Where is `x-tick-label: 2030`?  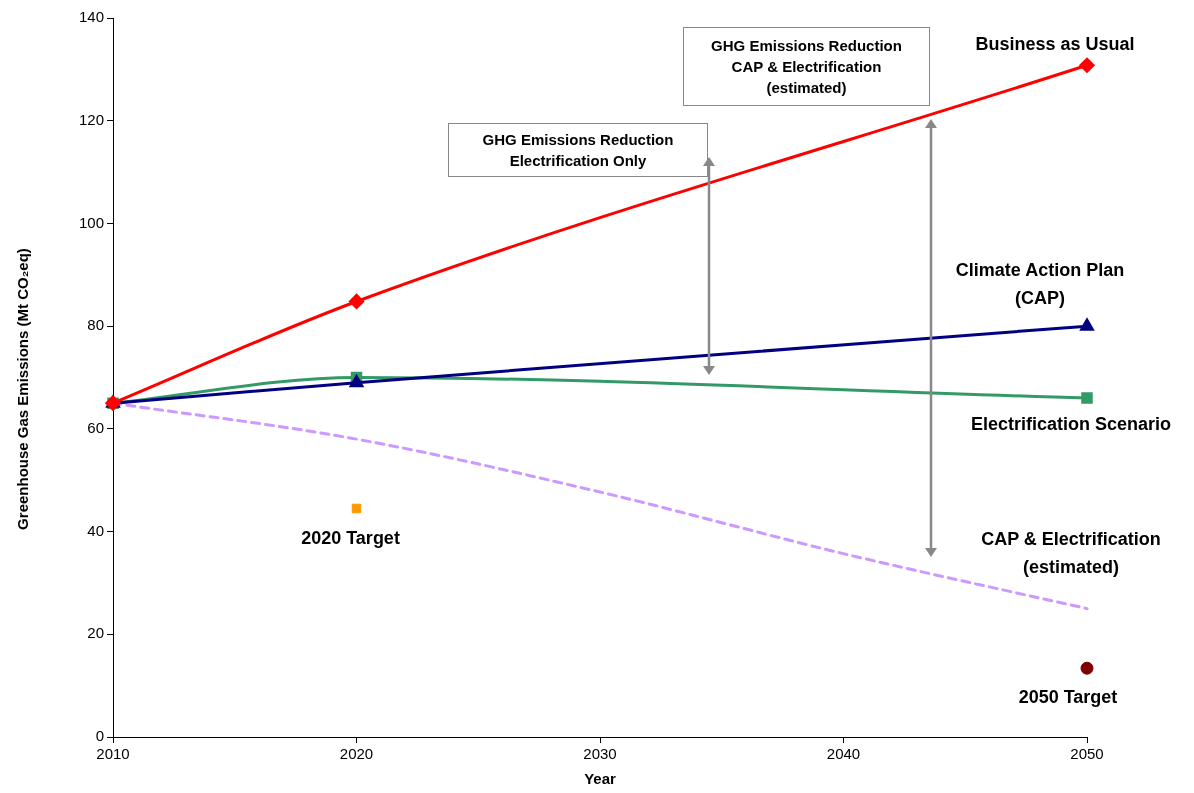 x-tick-label: 2030 is located at coordinates (600, 754).